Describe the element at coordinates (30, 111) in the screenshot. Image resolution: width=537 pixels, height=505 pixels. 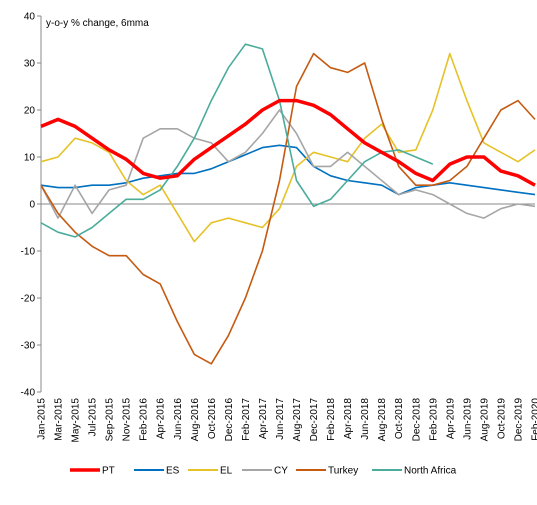
I see `y-tick-label: 20` at that location.